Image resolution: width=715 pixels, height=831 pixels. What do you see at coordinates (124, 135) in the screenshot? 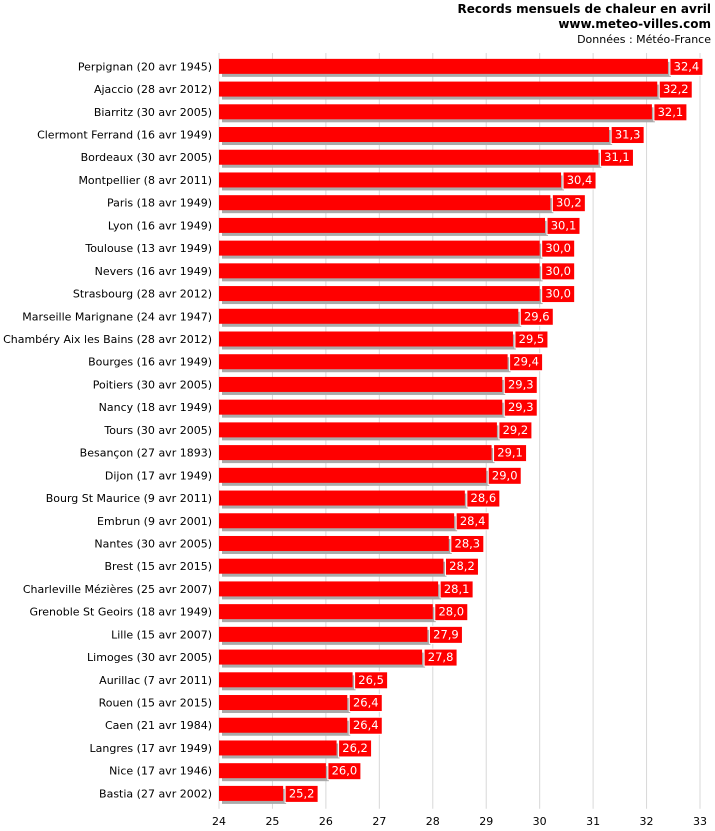
I see `category-label: Clermont Ferrand (16 avr 1949)` at bounding box center [124, 135].